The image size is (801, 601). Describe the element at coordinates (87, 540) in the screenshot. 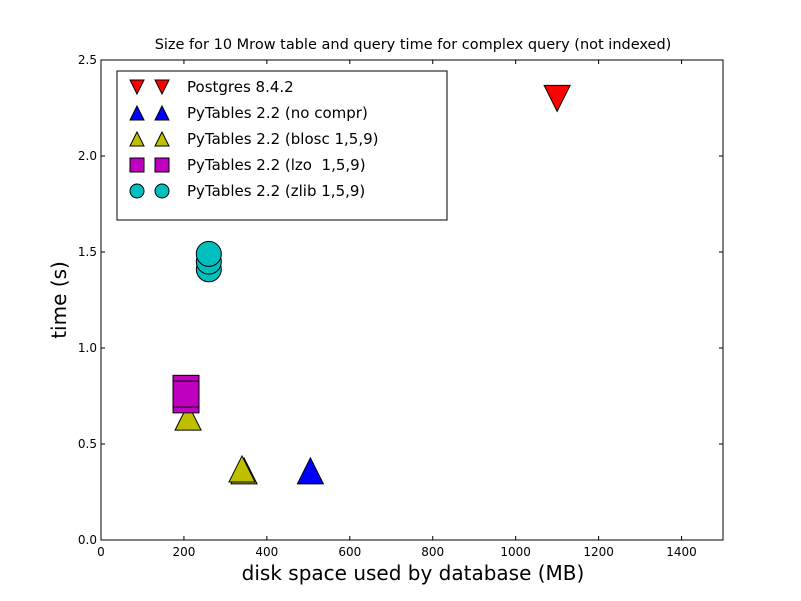

I see `y-tick-label: 0.0` at that location.